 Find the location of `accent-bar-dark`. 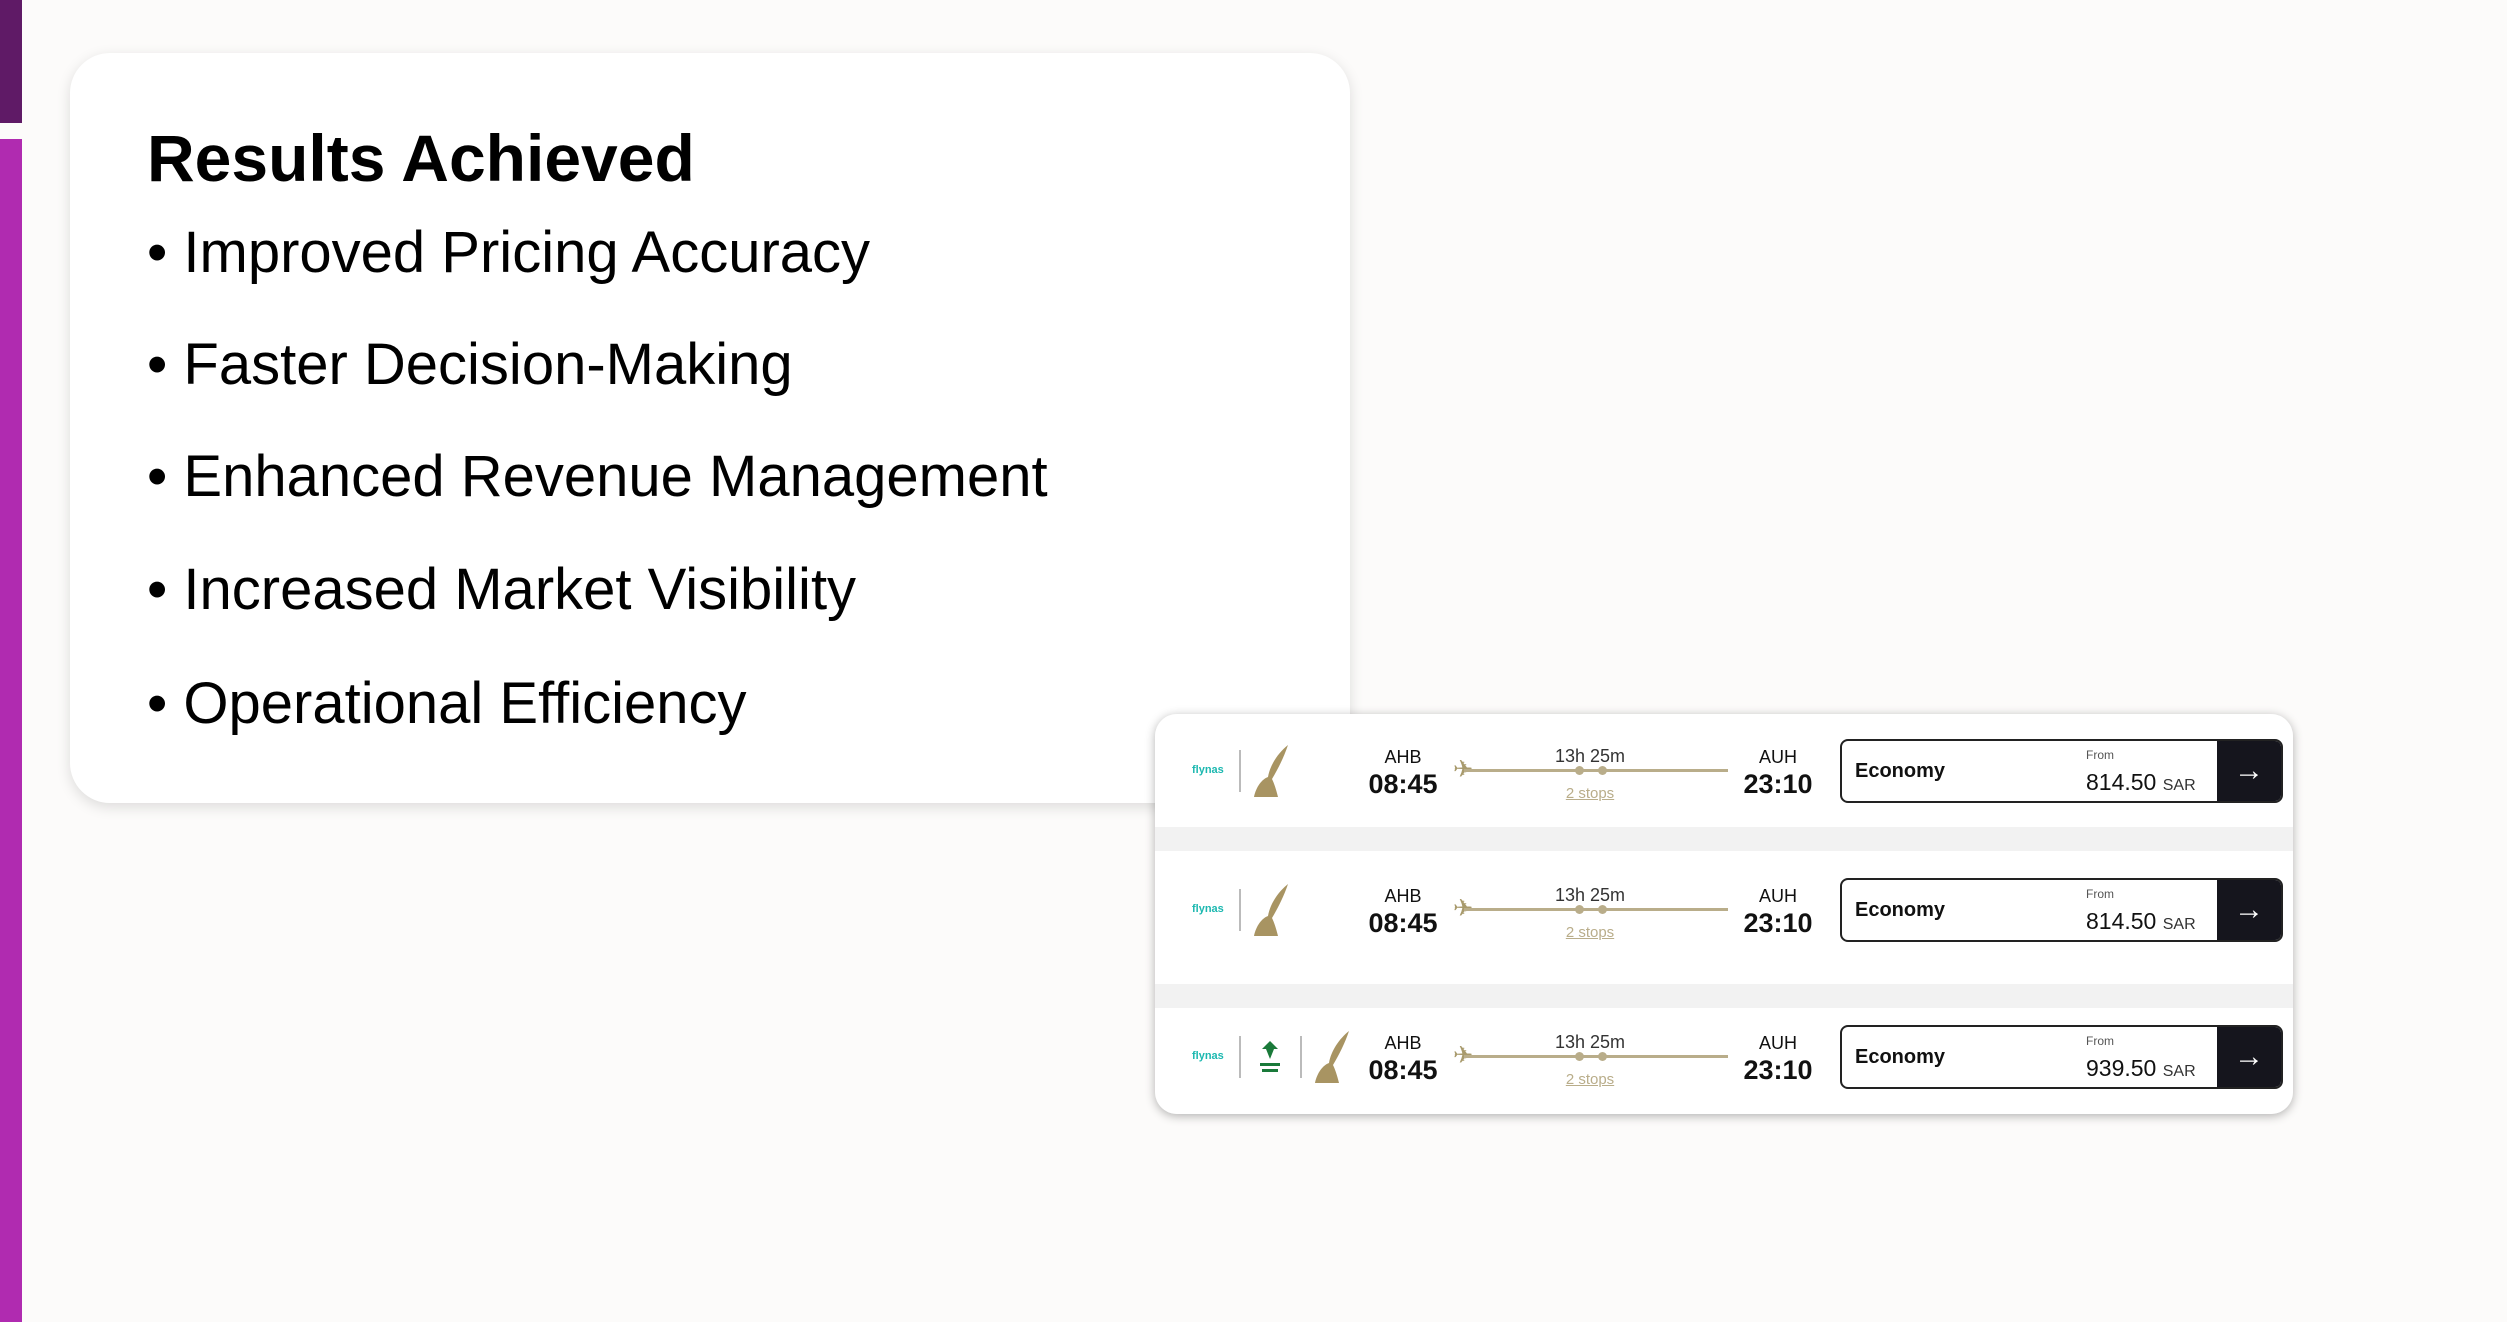

accent-bar-dark is located at coordinates (11, 61).